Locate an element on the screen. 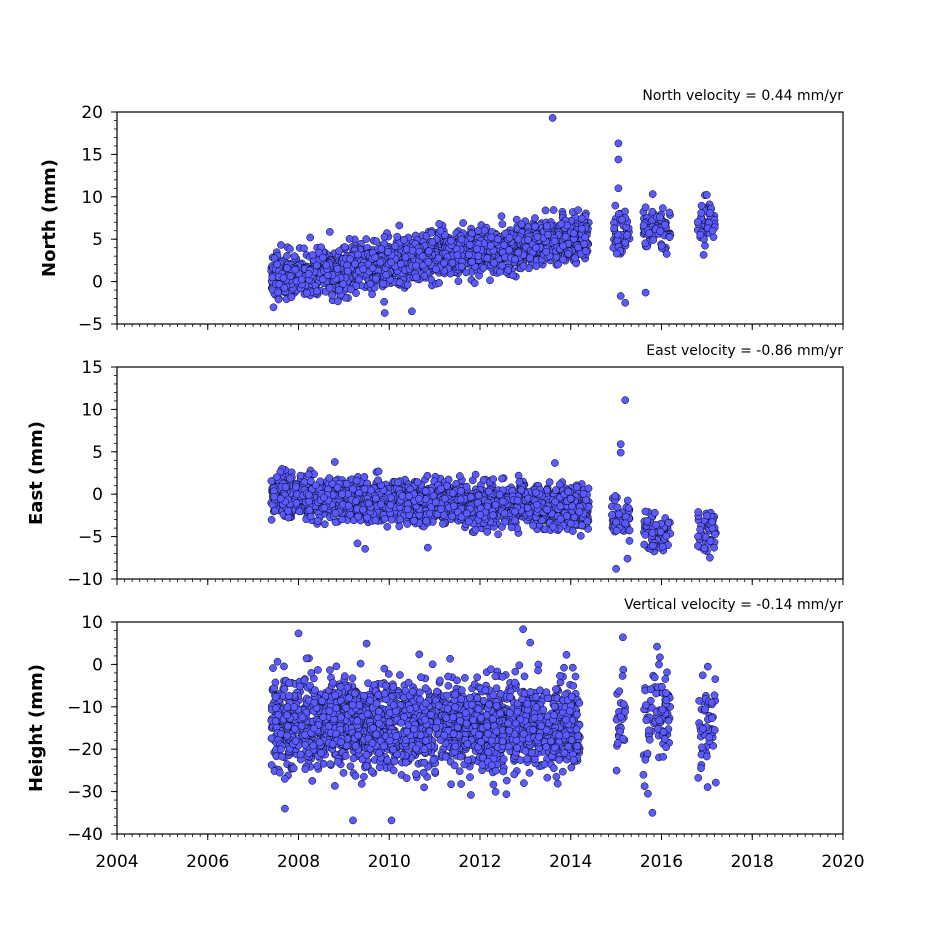 The width and height of the screenshot is (937, 937). panel-title-height: Vertical velocity = -0.14 mm/yr is located at coordinates (733, 605).